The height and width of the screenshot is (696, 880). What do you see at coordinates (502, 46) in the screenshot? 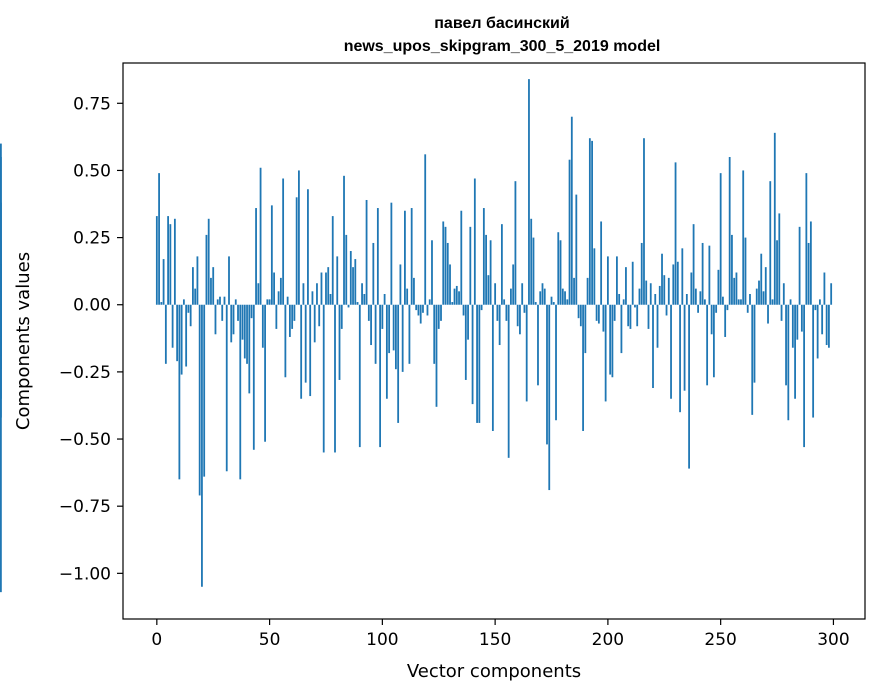
I see `chart-subtitle: news_upos_skipgram_300_5_2019 model` at bounding box center [502, 46].